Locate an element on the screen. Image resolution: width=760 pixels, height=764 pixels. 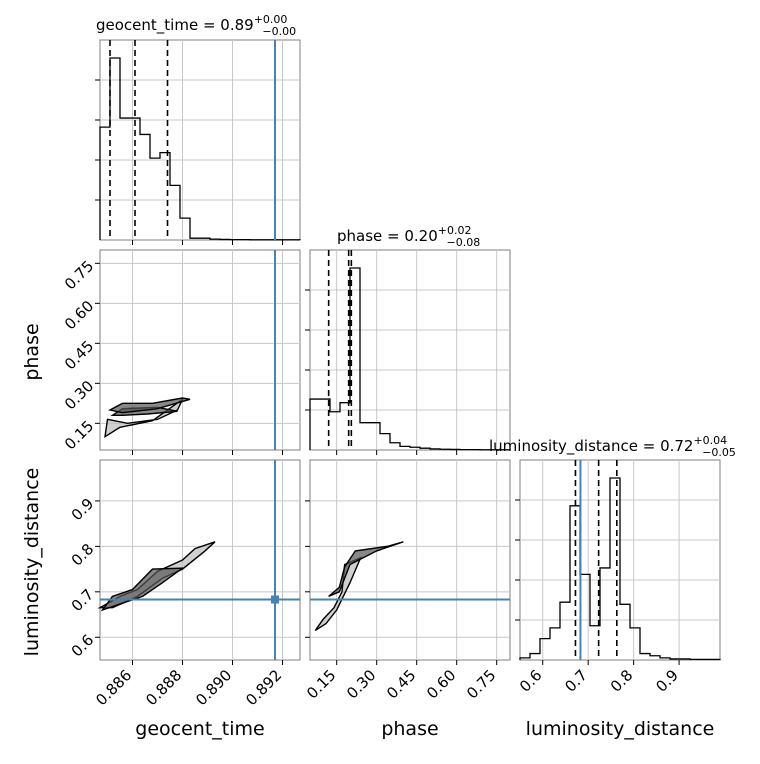
y-tick-label: 0.8 is located at coordinates (83, 555).